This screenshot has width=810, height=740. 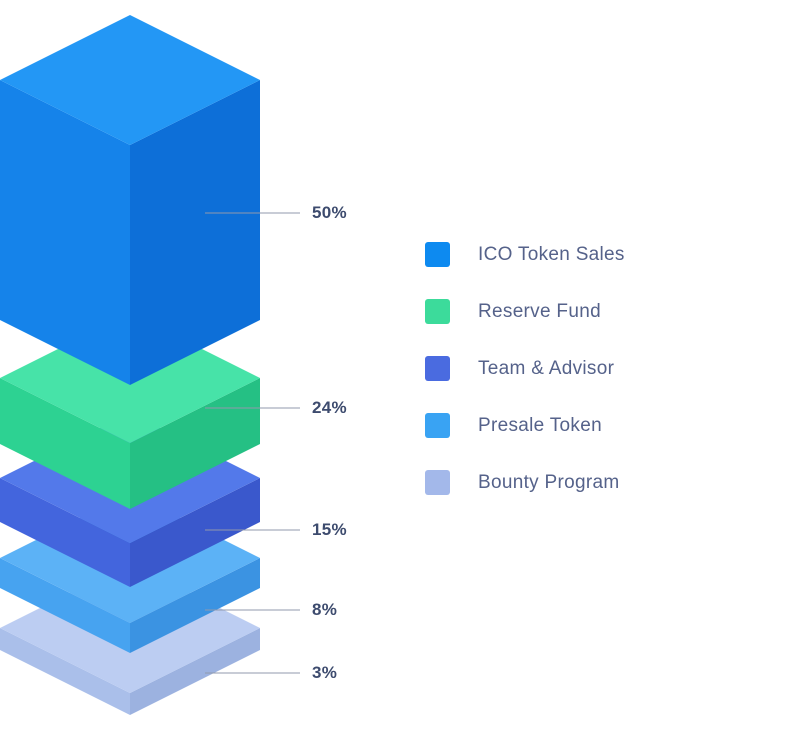 I want to click on legend-item-0: ICO Token Sales, so click(x=525, y=254).